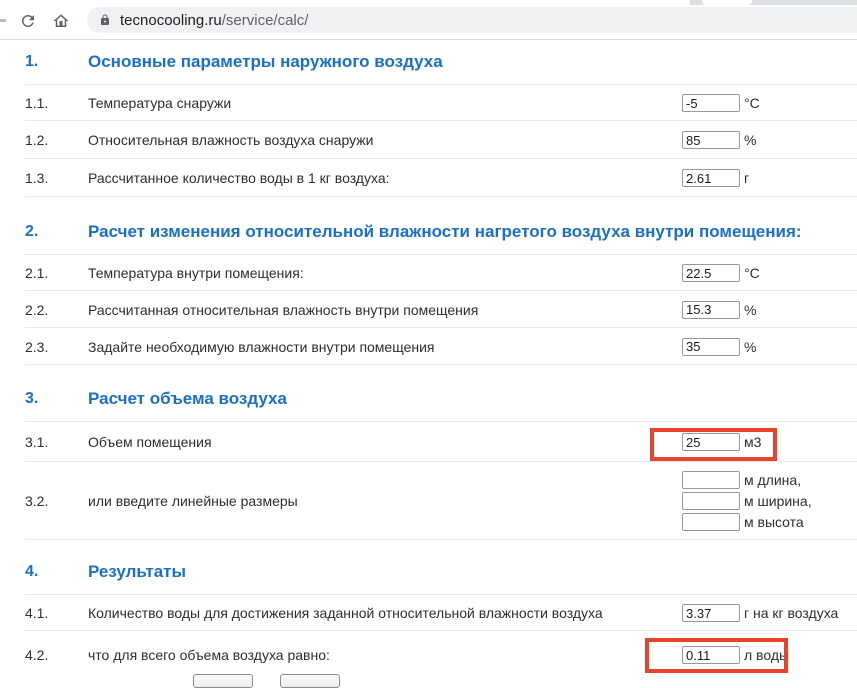 The height and width of the screenshot is (688, 857). I want to click on row-number: 1.3., so click(37, 178).